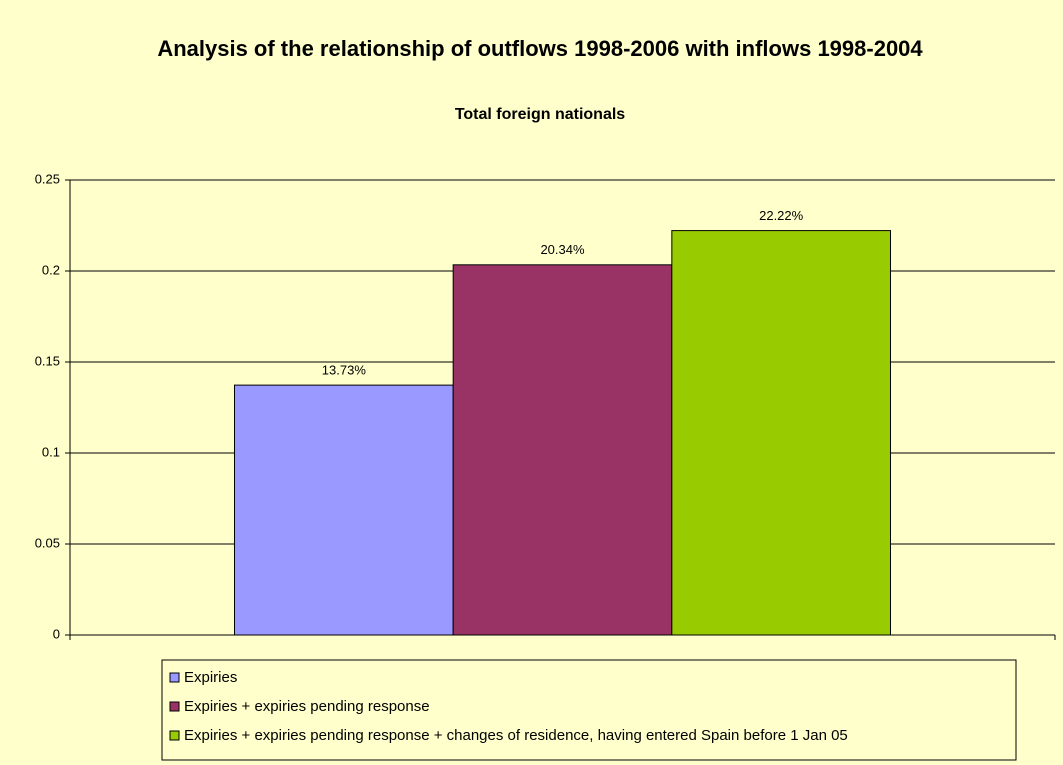 This screenshot has height=765, width=1063. Describe the element at coordinates (210, 677) in the screenshot. I see `legend-label: Expiries` at that location.